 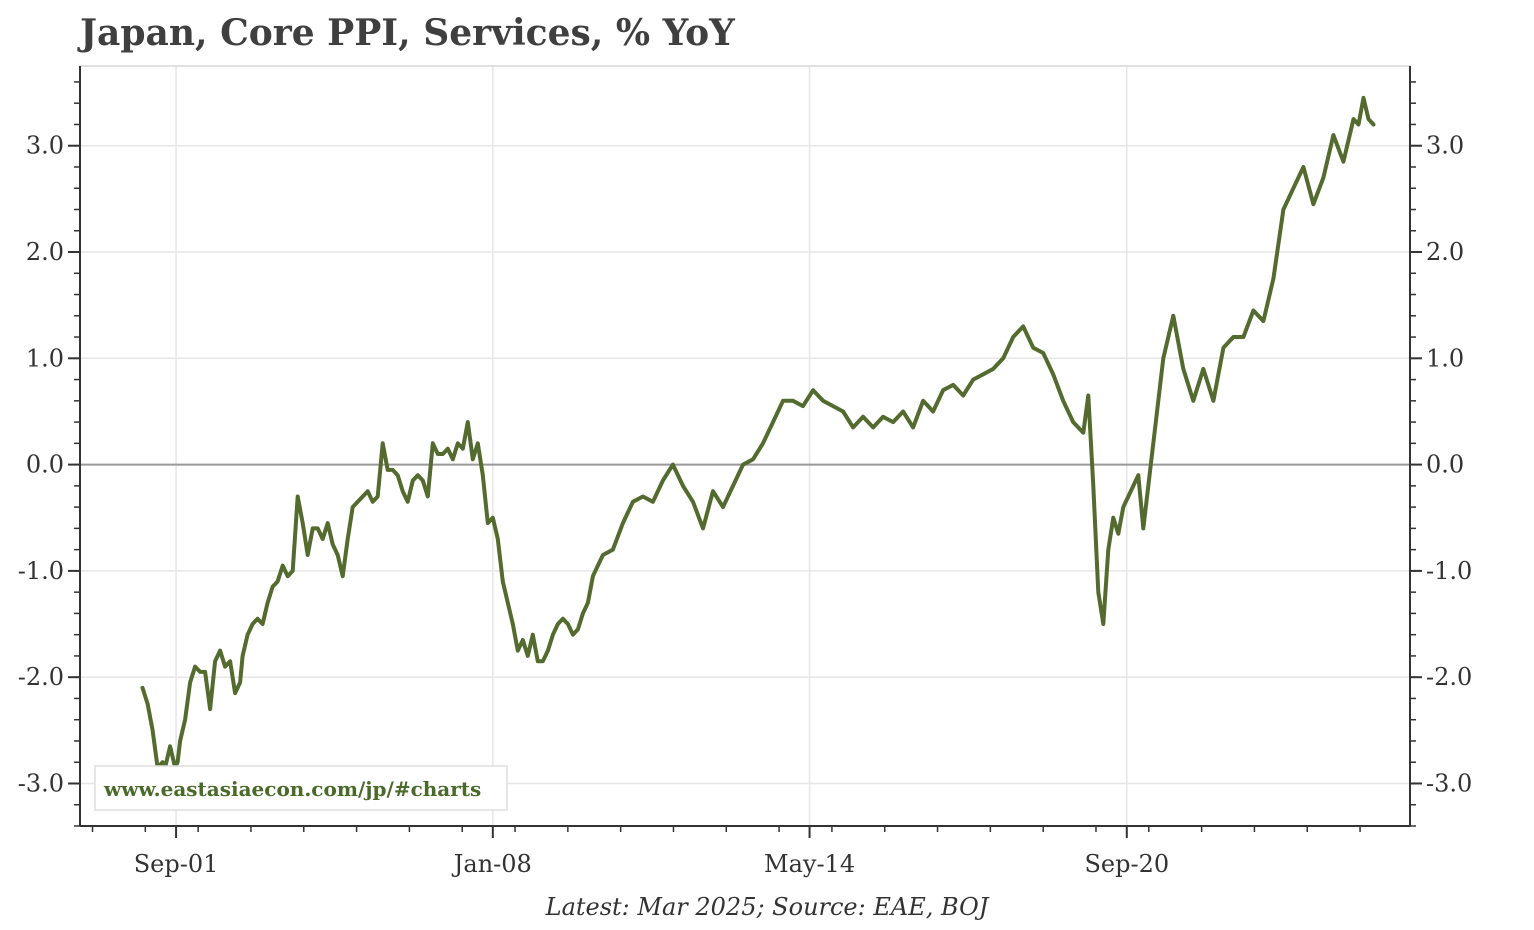 I want to click on x-tick-label: May-14, so click(x=809, y=864).